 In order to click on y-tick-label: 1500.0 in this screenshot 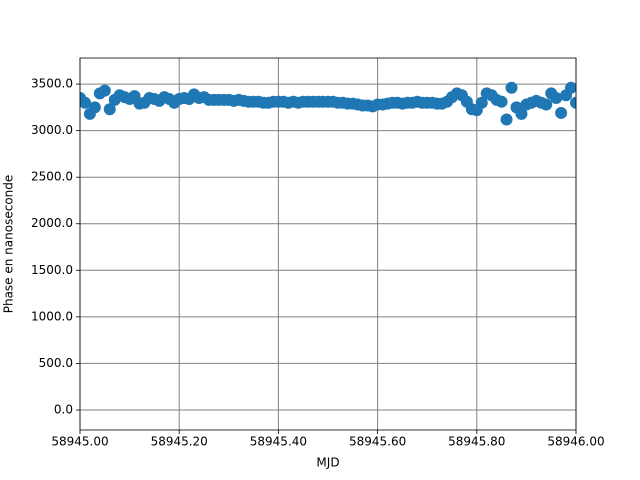, I will do `click(52, 270)`.